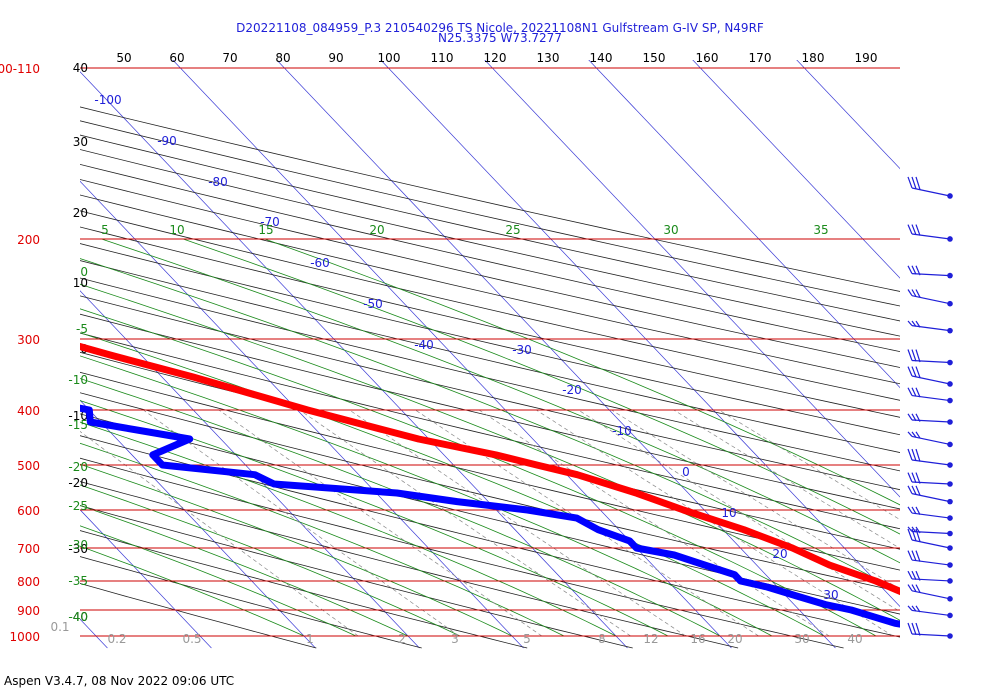 The height and width of the screenshot is (700, 1000). Describe the element at coordinates (866, 58) in the screenshot. I see `fahrenheit-tick-label: 190` at that location.